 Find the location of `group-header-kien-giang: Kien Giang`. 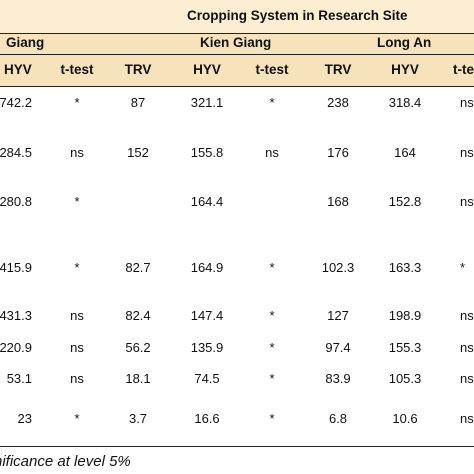

group-header-kien-giang: Kien Giang is located at coordinates (236, 42).